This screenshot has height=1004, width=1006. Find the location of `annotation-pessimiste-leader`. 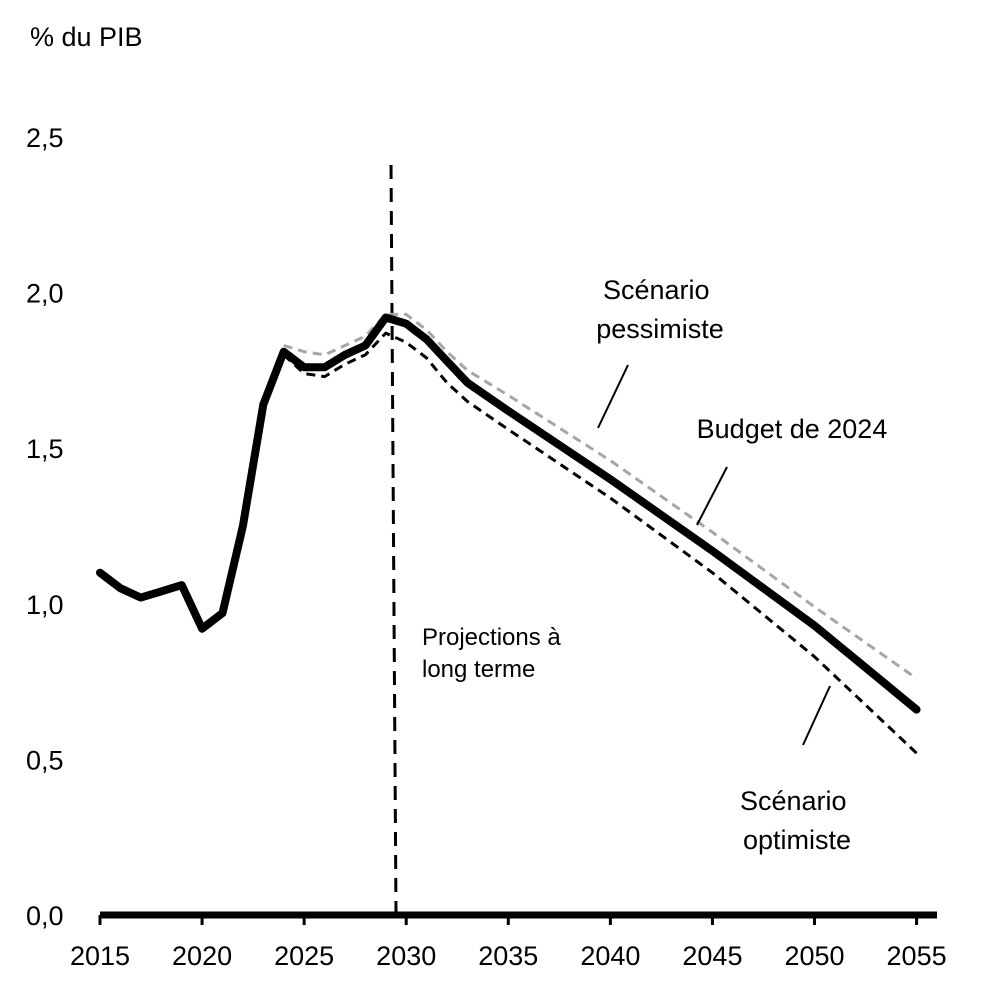

annotation-pessimiste-leader is located at coordinates (613, 396).